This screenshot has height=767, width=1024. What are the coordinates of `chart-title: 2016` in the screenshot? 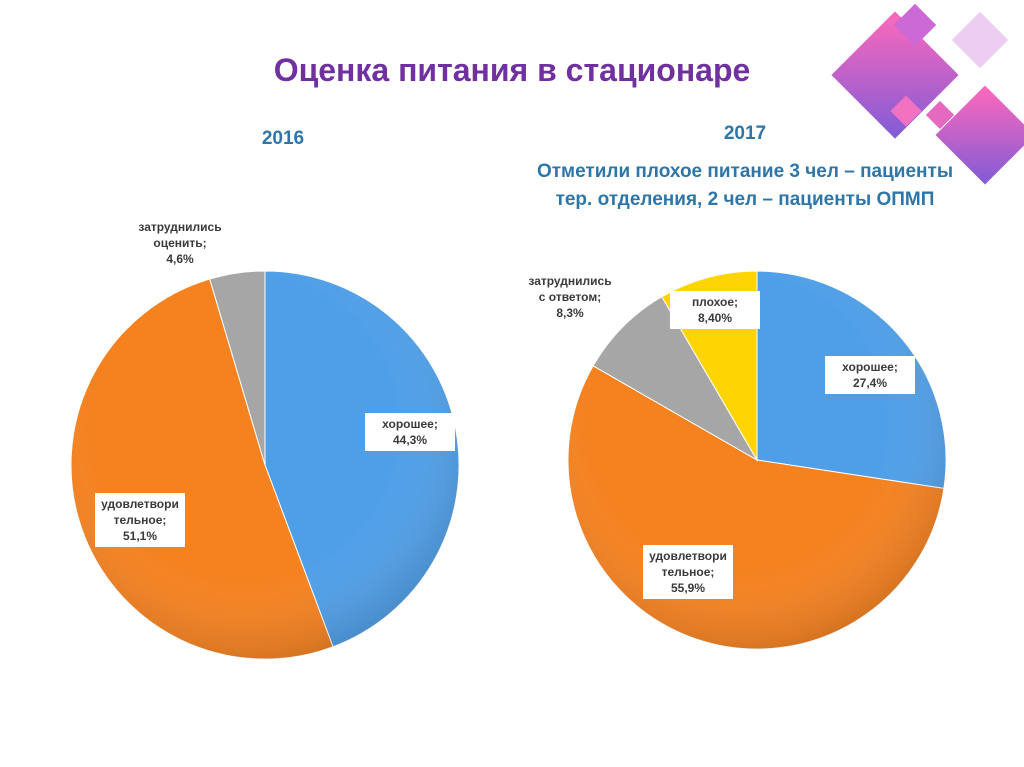 It's located at (283, 138).